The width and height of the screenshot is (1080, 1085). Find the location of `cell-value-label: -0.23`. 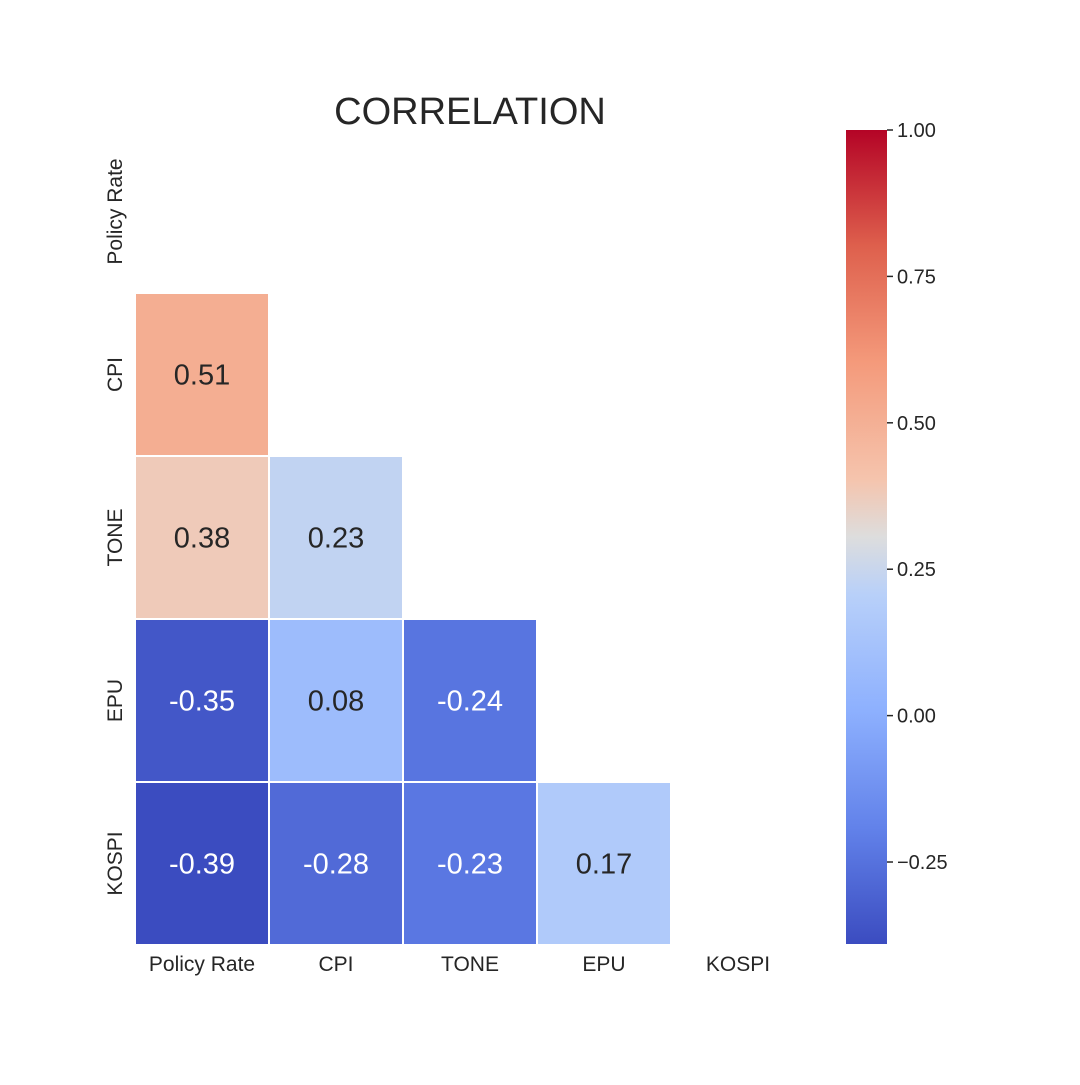

cell-value-label: -0.23 is located at coordinates (470, 865).